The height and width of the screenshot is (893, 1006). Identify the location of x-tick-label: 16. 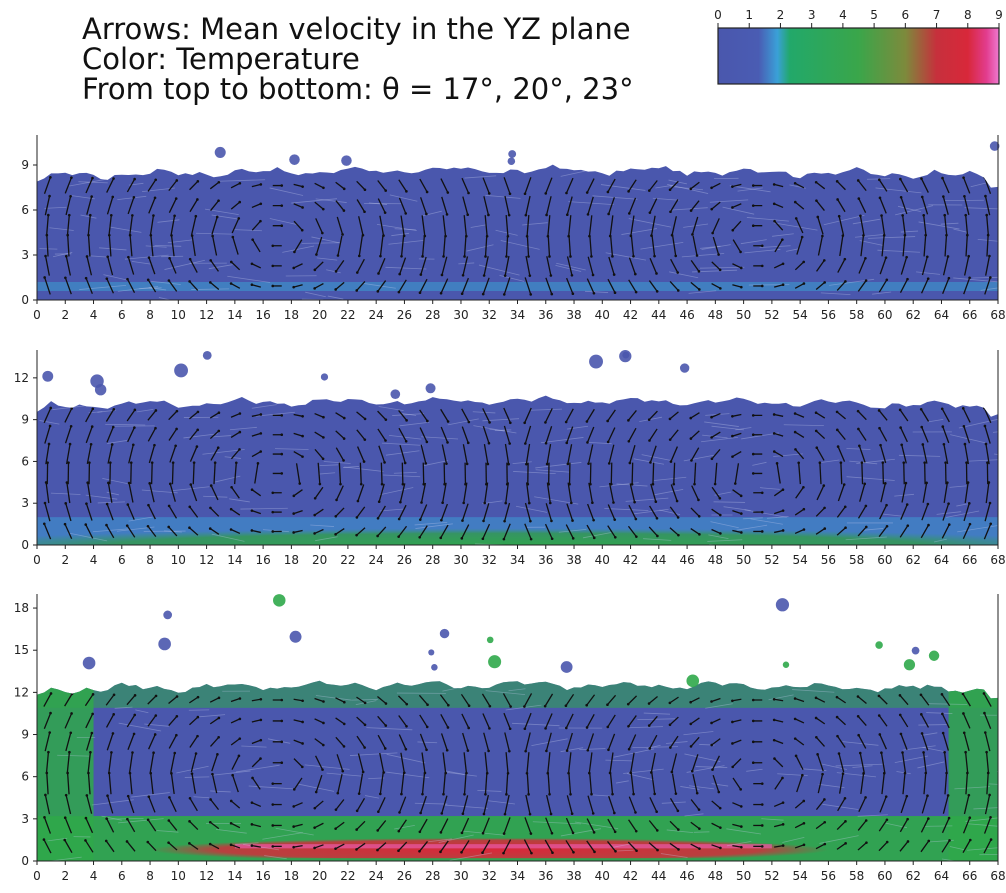
(262, 876).